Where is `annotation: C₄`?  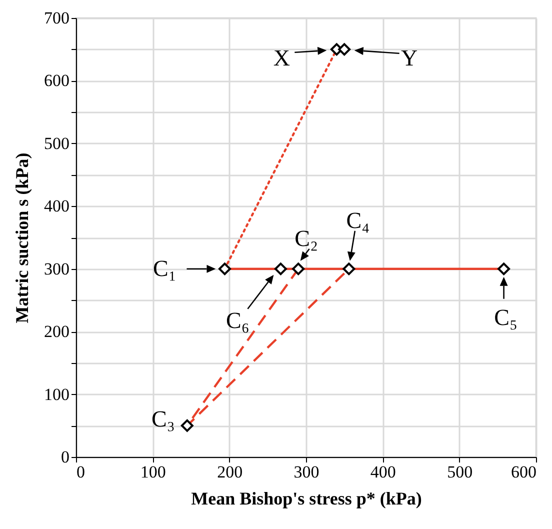 annotation: C₄ is located at coordinates (358, 220).